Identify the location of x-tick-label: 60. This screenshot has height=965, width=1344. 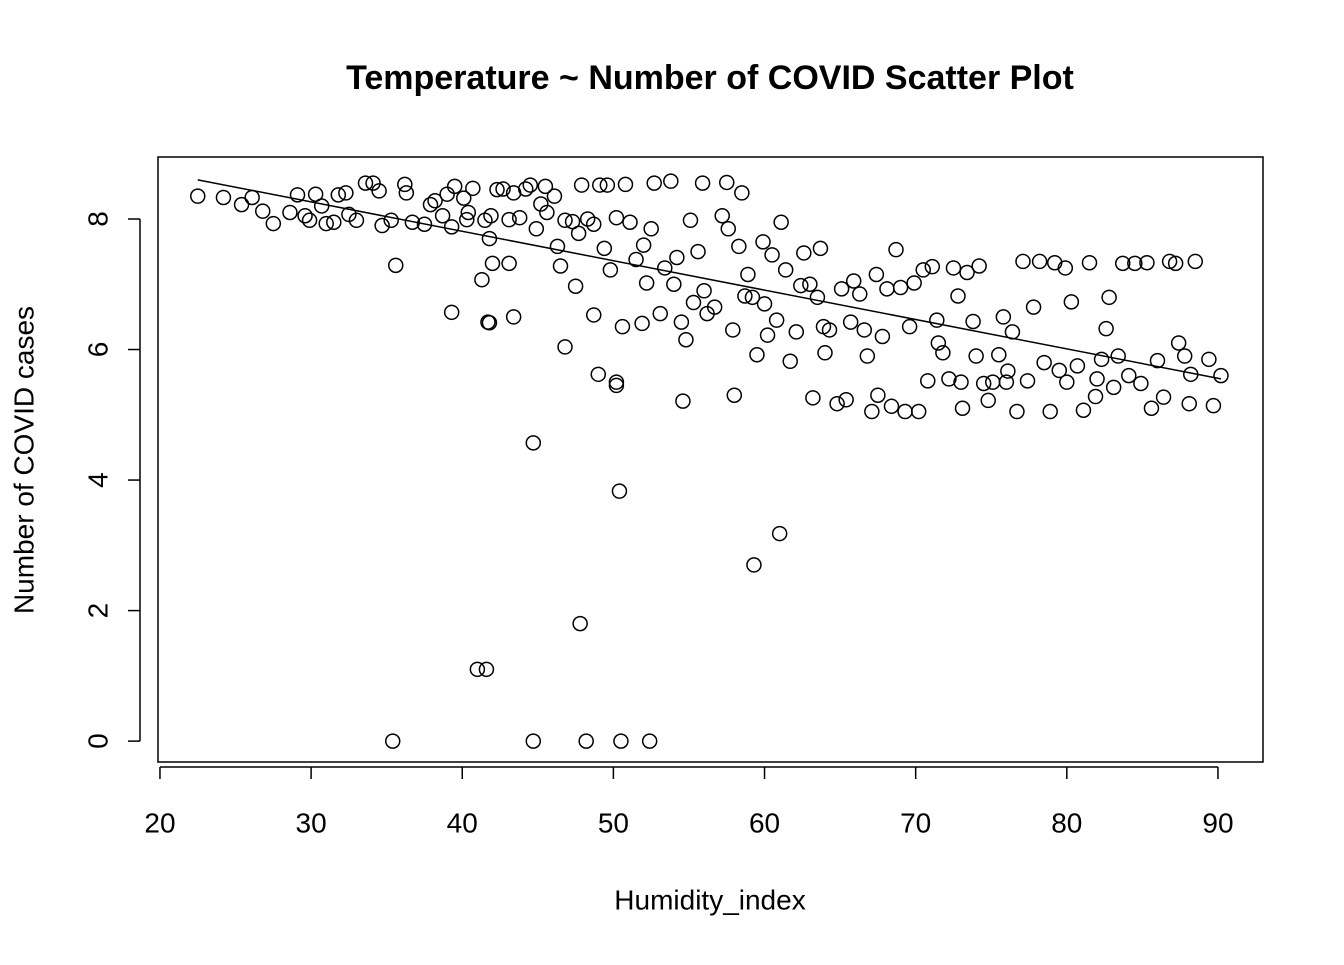
(764, 822).